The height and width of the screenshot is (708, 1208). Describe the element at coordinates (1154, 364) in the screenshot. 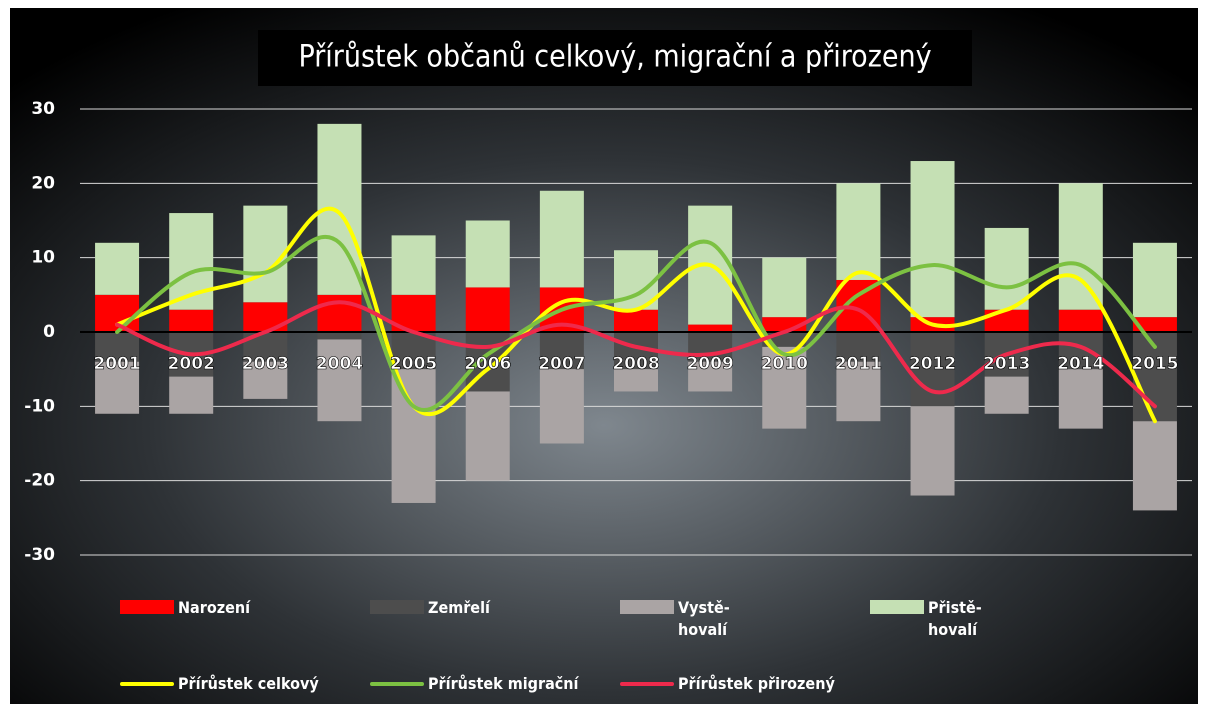

I see `x-tick-label: 2015` at that location.